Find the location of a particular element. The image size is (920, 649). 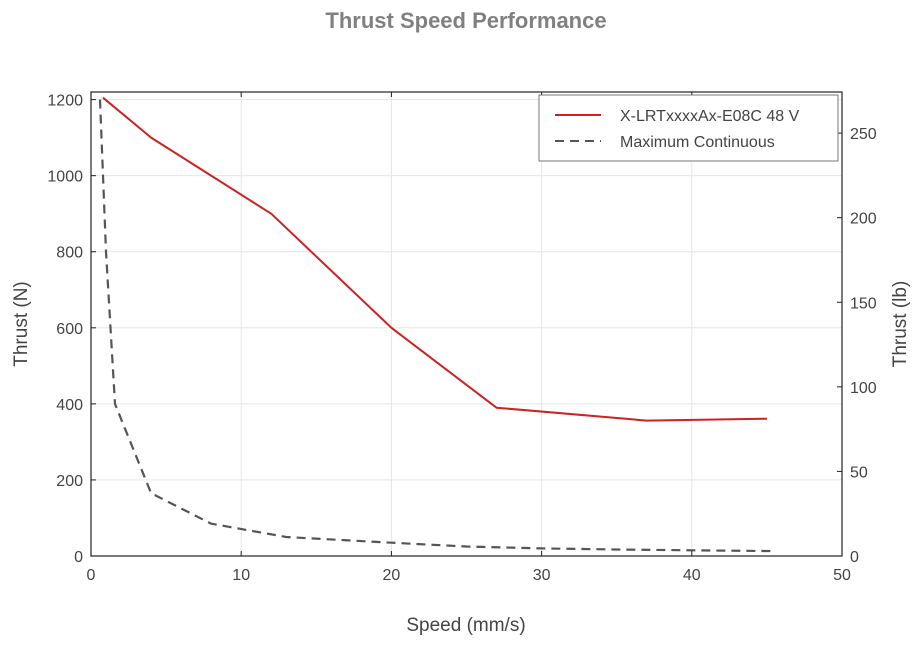

x-tick-label: 50 is located at coordinates (842, 575).